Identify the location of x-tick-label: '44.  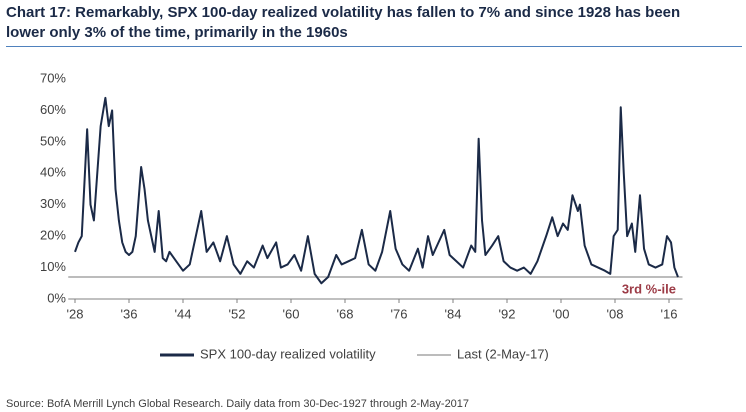
(183, 313).